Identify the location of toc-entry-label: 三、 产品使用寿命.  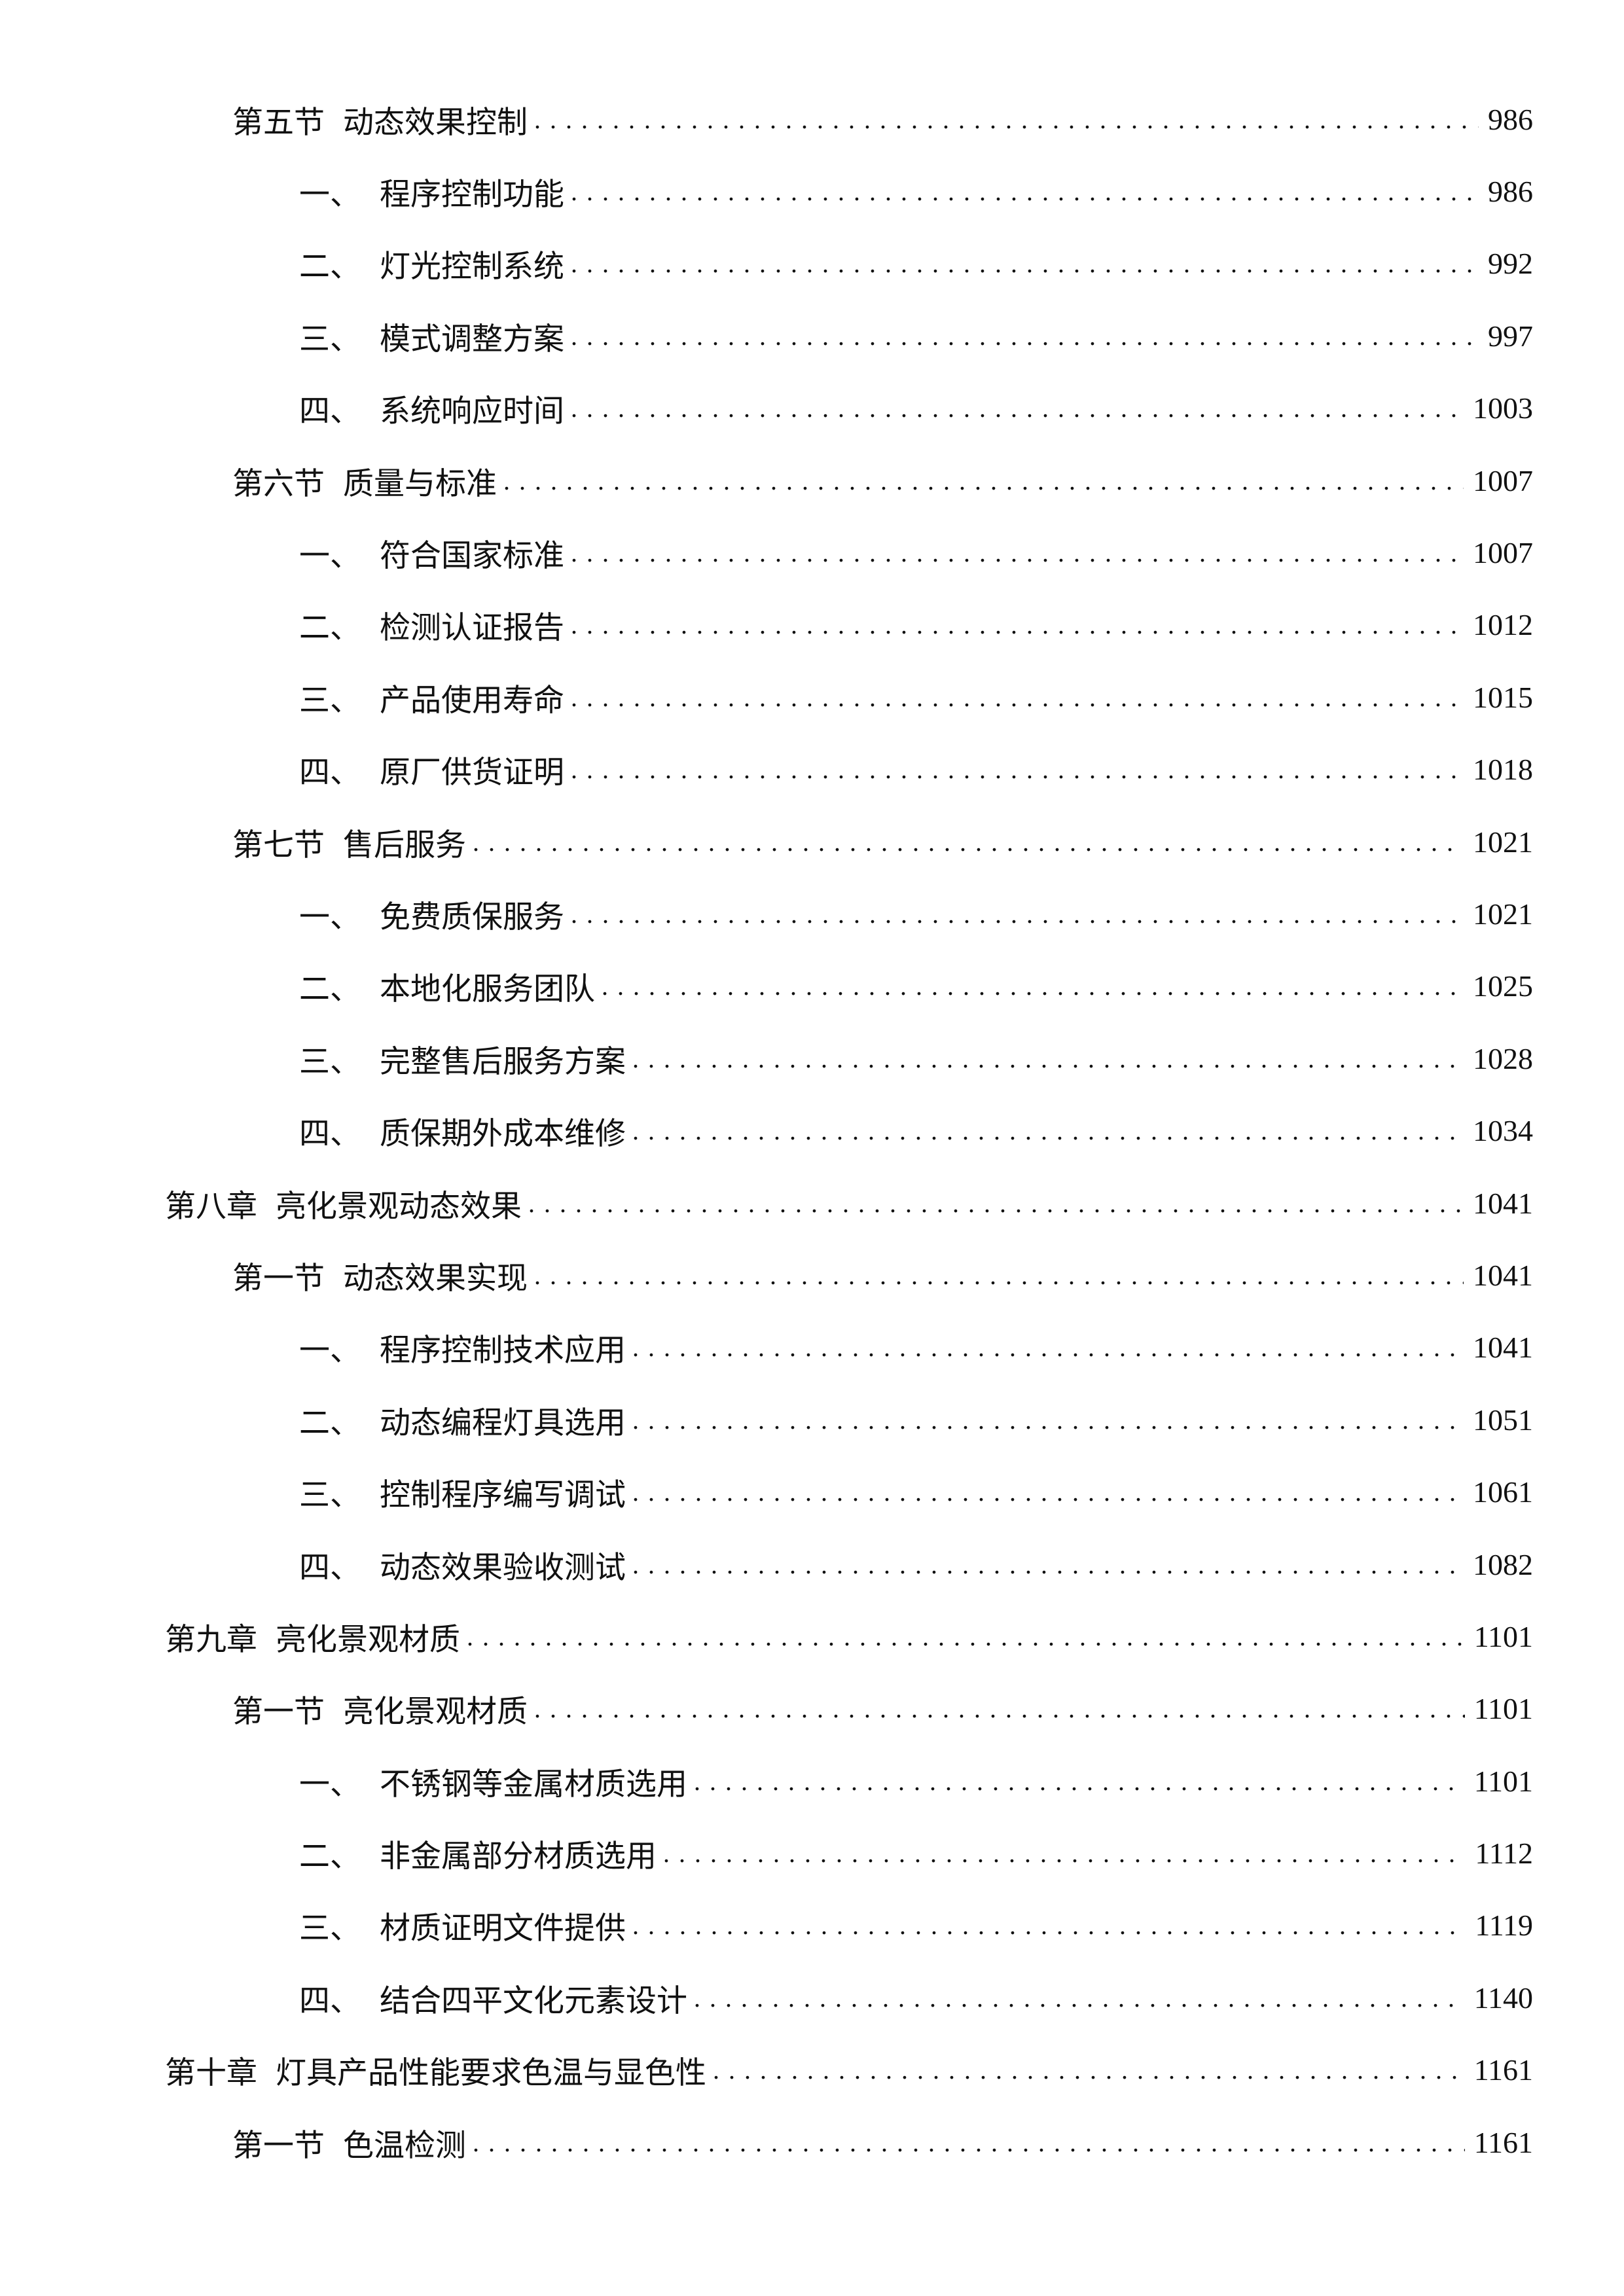
(431, 697).